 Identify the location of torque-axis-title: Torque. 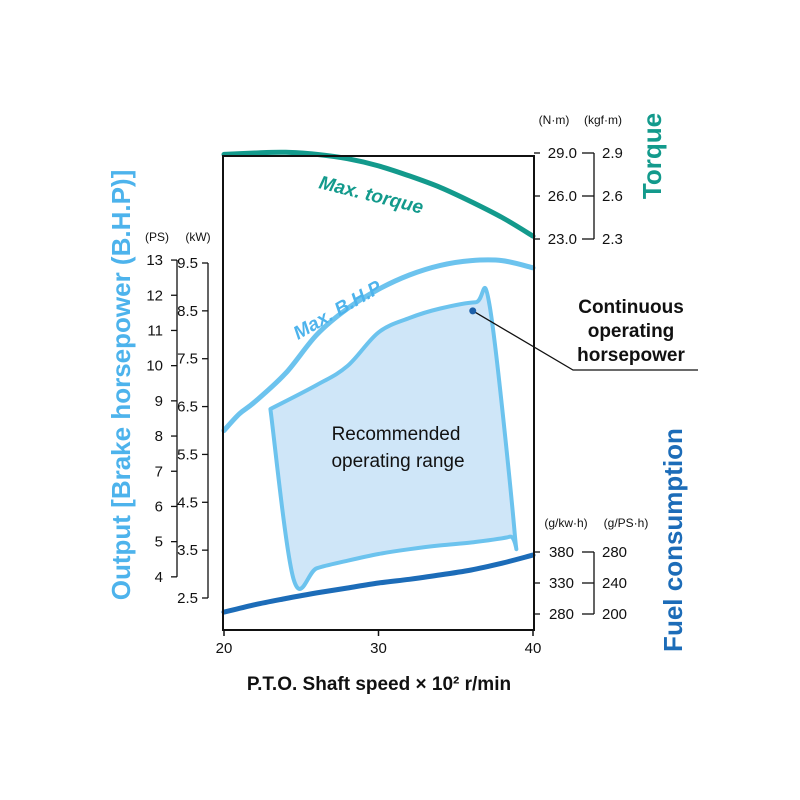
(652, 156).